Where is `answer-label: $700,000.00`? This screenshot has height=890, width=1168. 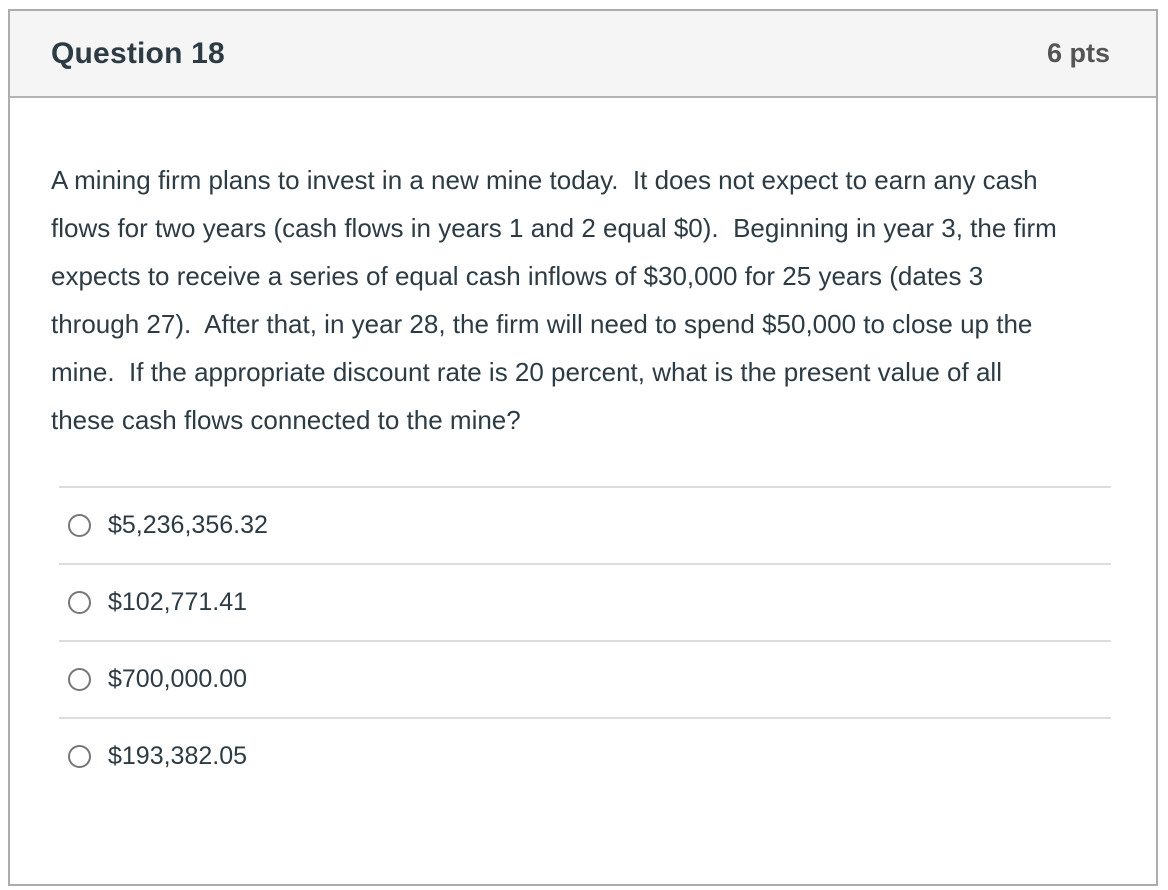
answer-label: $700,000.00 is located at coordinates (178, 679).